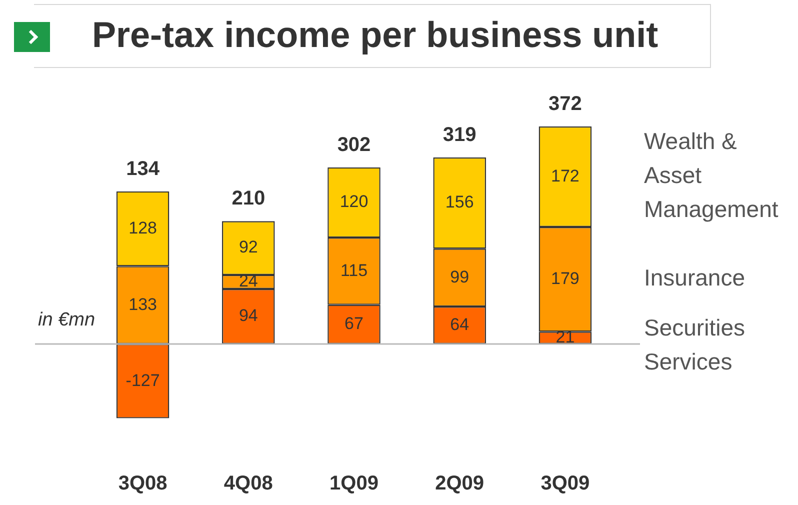 The height and width of the screenshot is (505, 798). Describe the element at coordinates (67, 319) in the screenshot. I see `annotation: in €mn` at that location.